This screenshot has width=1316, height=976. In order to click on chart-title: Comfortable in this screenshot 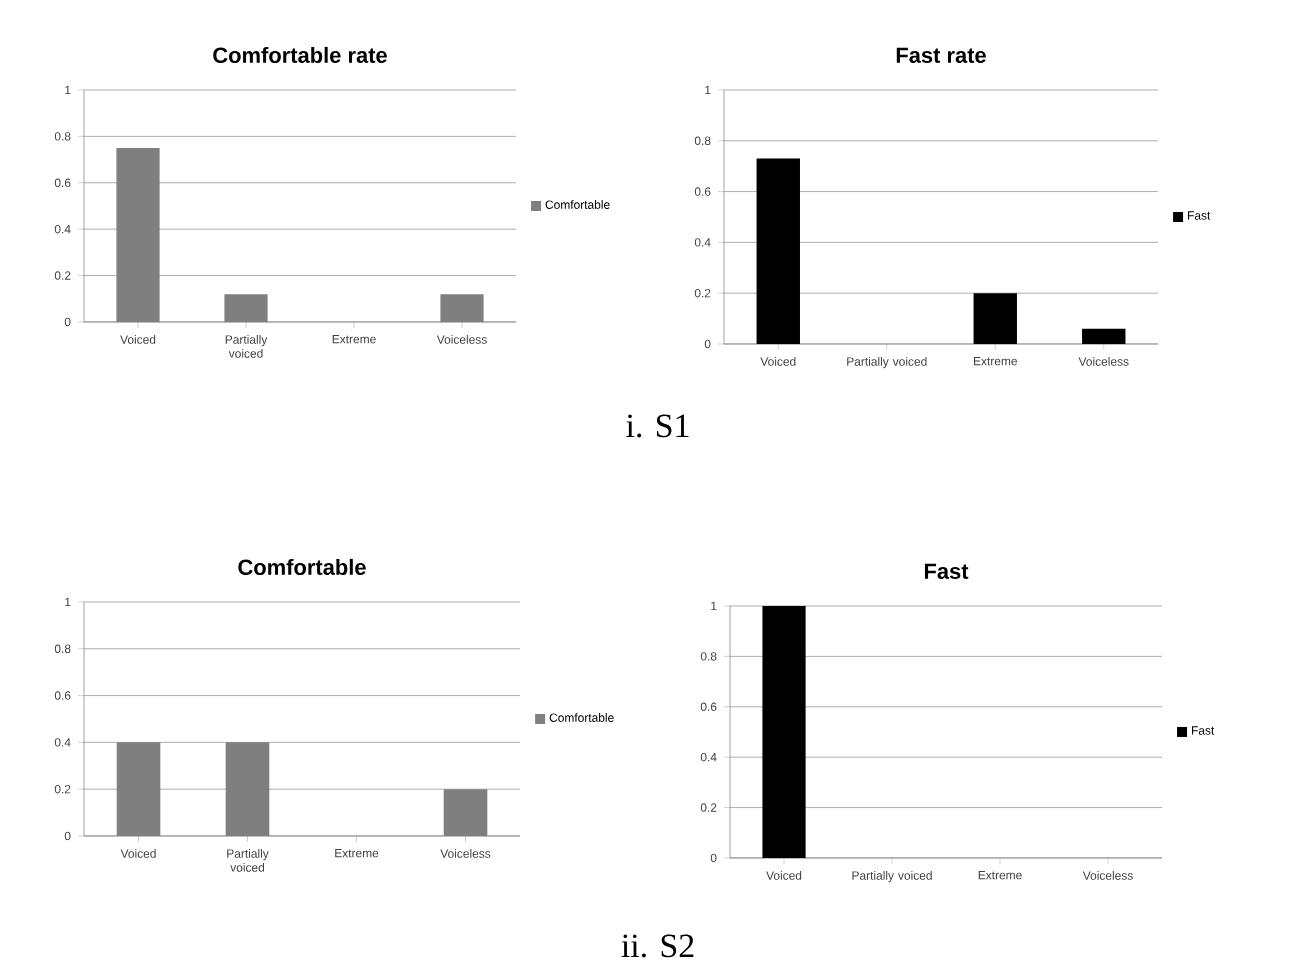, I will do `click(302, 566)`.